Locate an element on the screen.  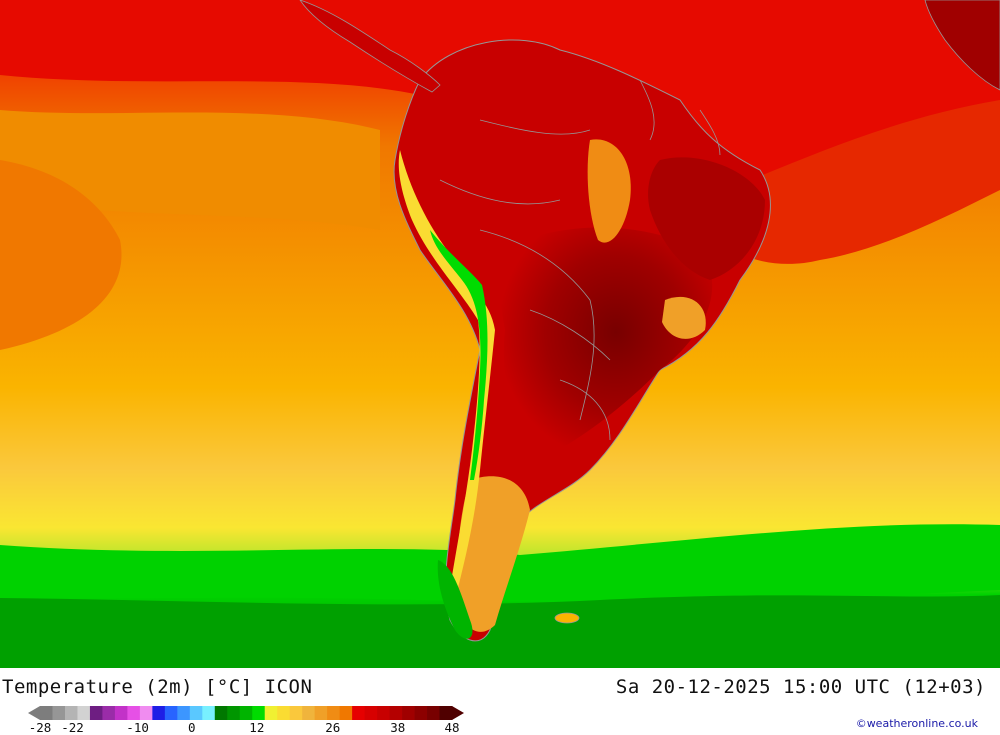
legend-tick-label: -28 is located at coordinates (40, 727).